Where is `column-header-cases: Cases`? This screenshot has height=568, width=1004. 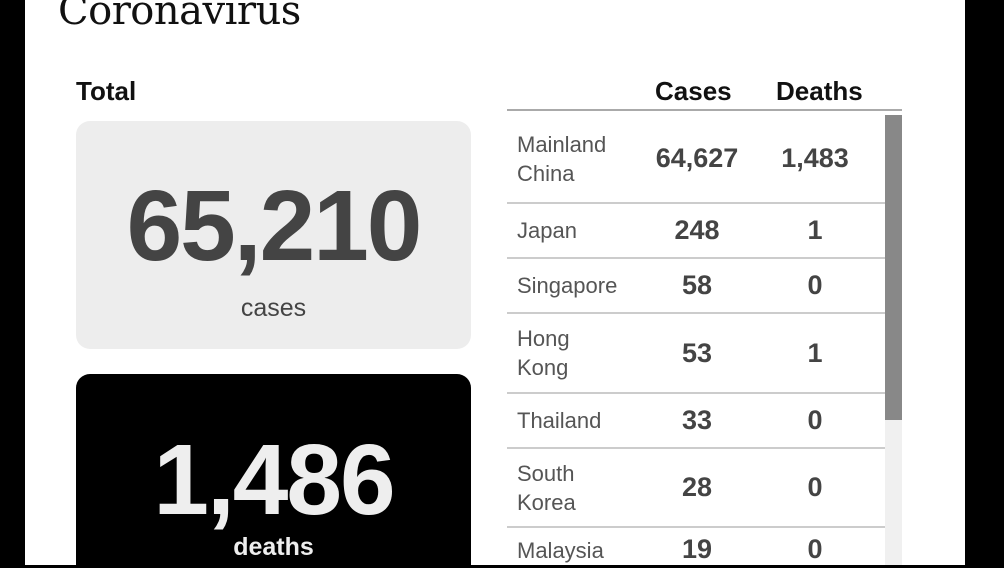 column-header-cases: Cases is located at coordinates (693, 91).